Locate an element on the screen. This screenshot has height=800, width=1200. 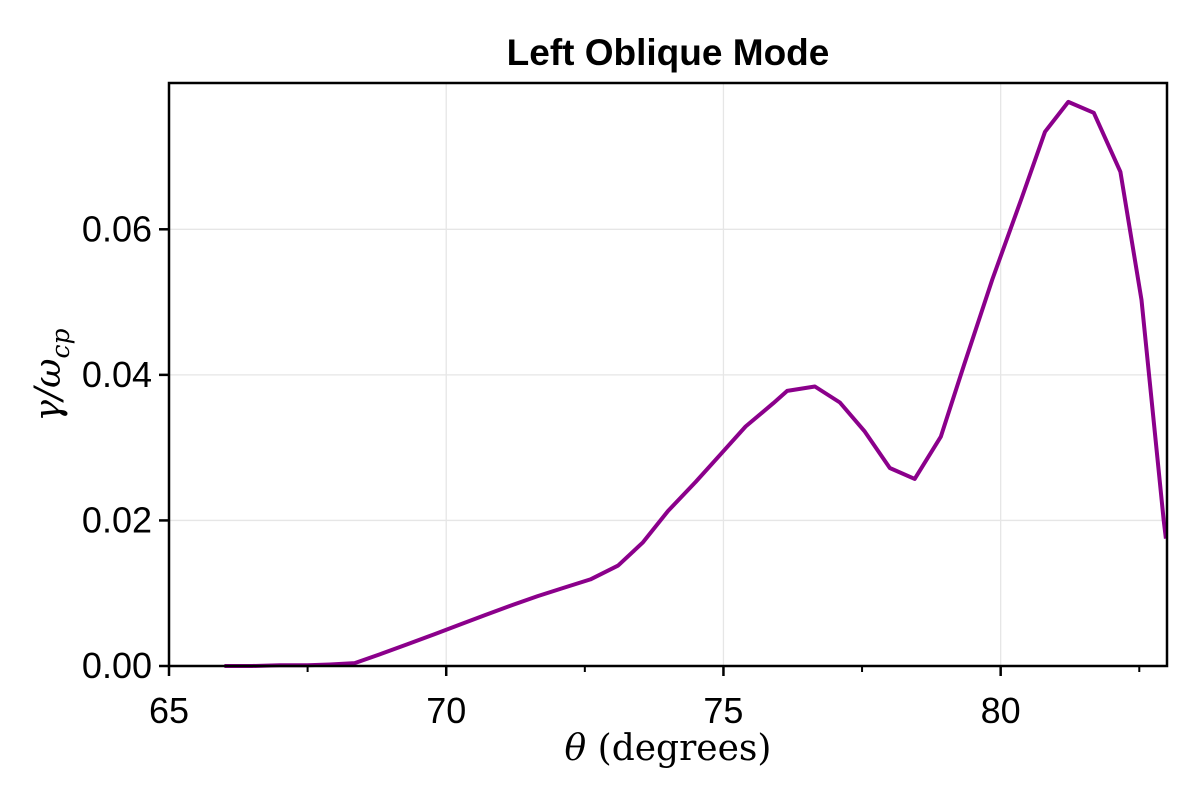
y-tick-label: 0.00 is located at coordinates (117, 665).